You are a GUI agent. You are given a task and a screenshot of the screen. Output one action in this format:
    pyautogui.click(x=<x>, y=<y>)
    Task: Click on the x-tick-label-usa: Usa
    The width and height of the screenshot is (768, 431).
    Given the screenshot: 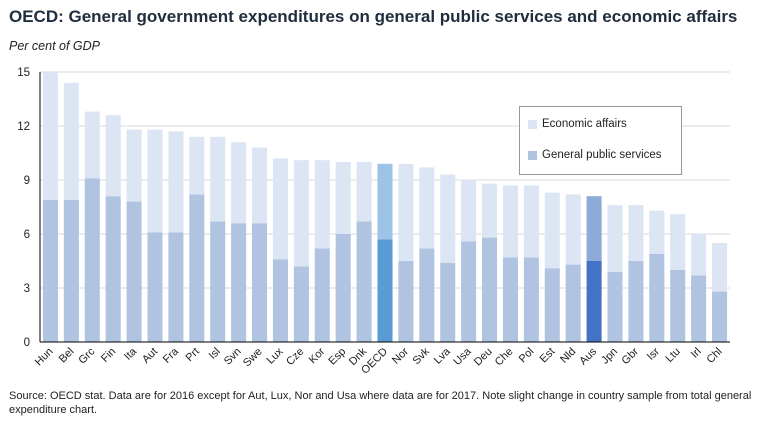 What is the action you would take?
    pyautogui.click(x=462, y=356)
    